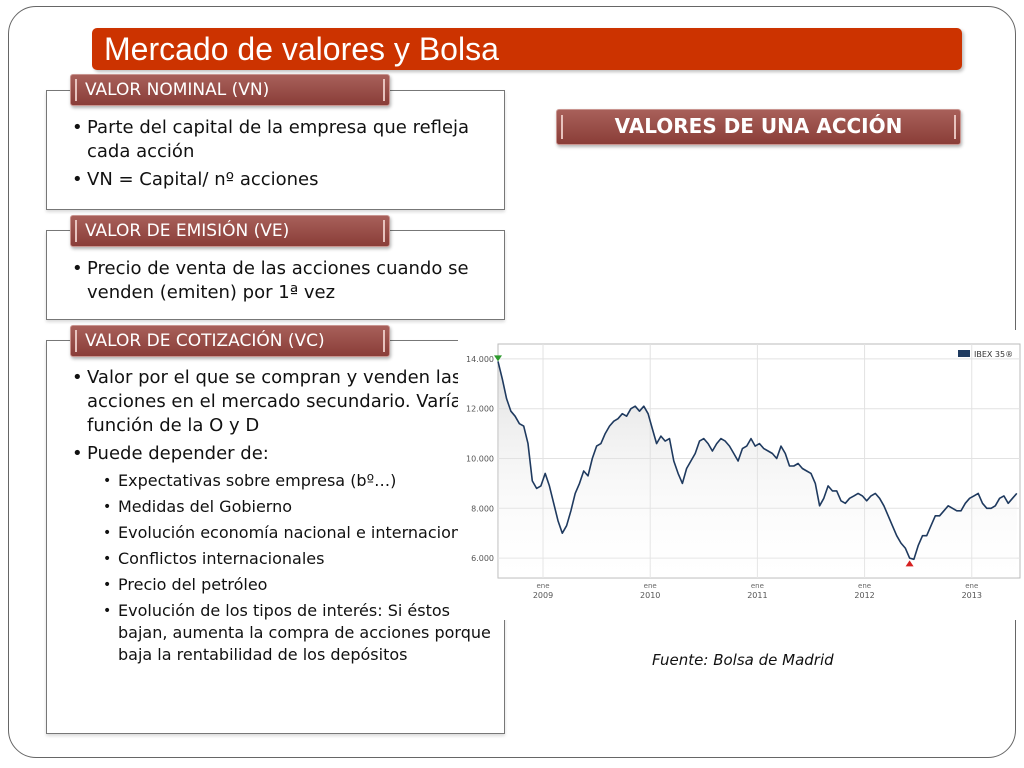 The height and width of the screenshot is (768, 1024). I want to click on legend-swatch, so click(964, 353).